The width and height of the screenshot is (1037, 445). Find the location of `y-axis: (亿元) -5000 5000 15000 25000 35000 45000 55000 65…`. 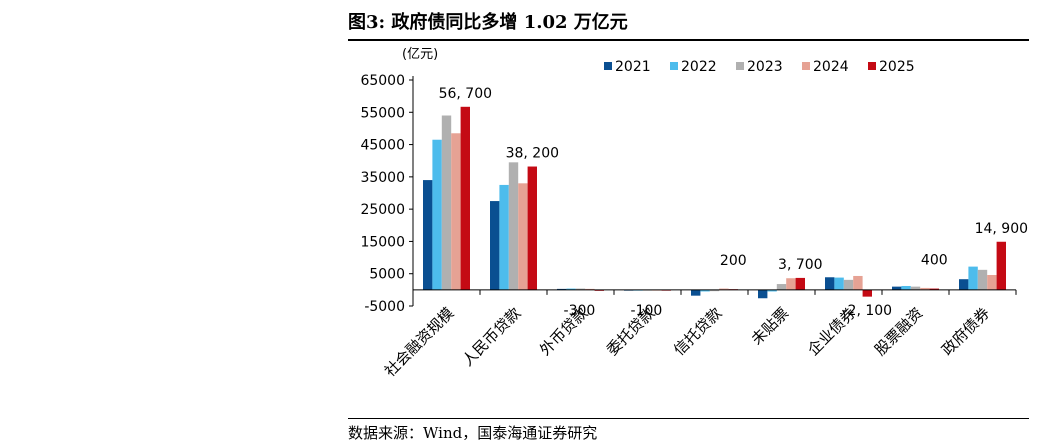

y-axis: (亿元) -5000 5000 15000 25000 35000 45000 55000 65… is located at coordinates (399, 181).